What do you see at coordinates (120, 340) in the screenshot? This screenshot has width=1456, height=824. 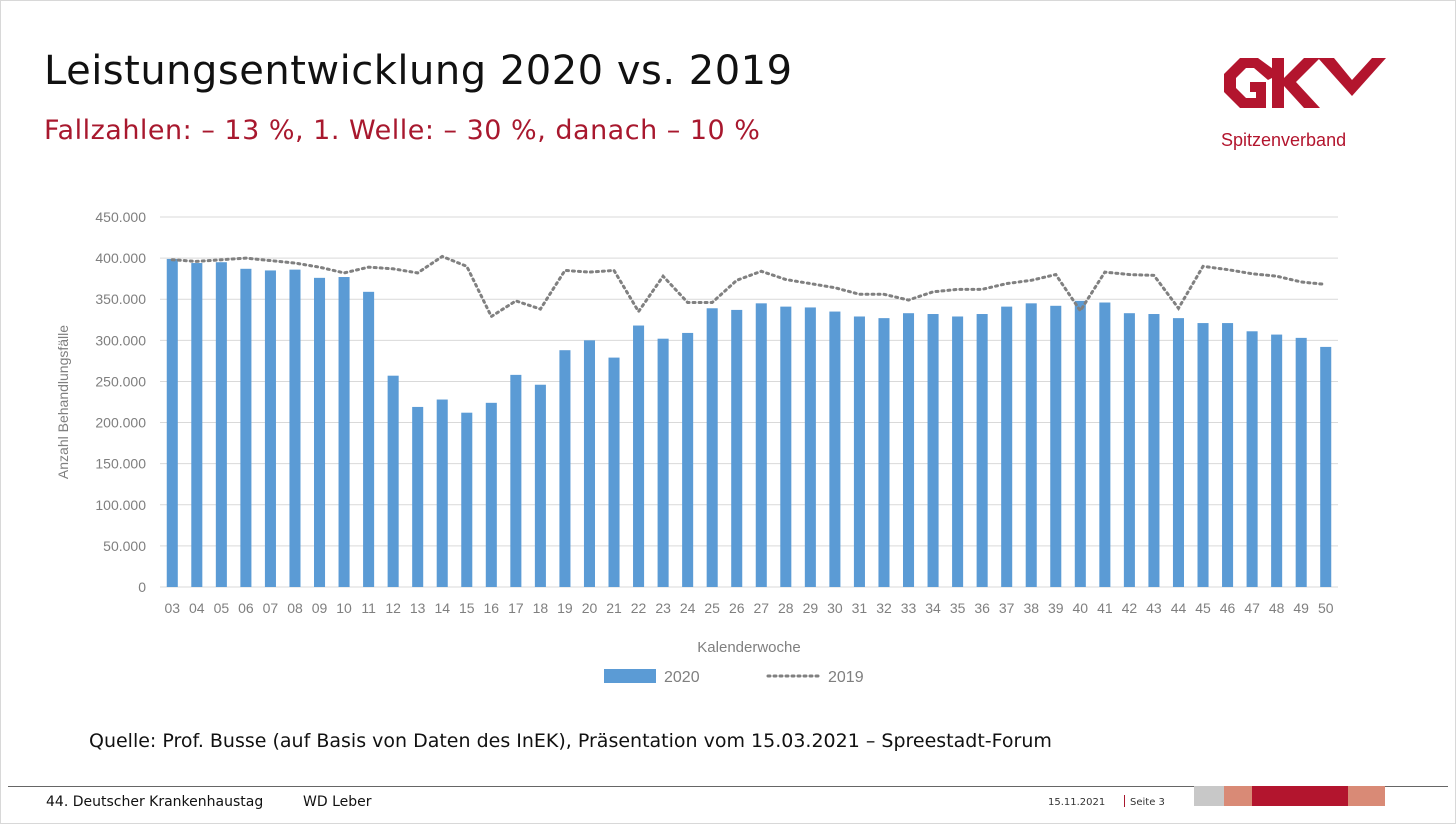 I see `y-tick-label: 300.000` at bounding box center [120, 340].